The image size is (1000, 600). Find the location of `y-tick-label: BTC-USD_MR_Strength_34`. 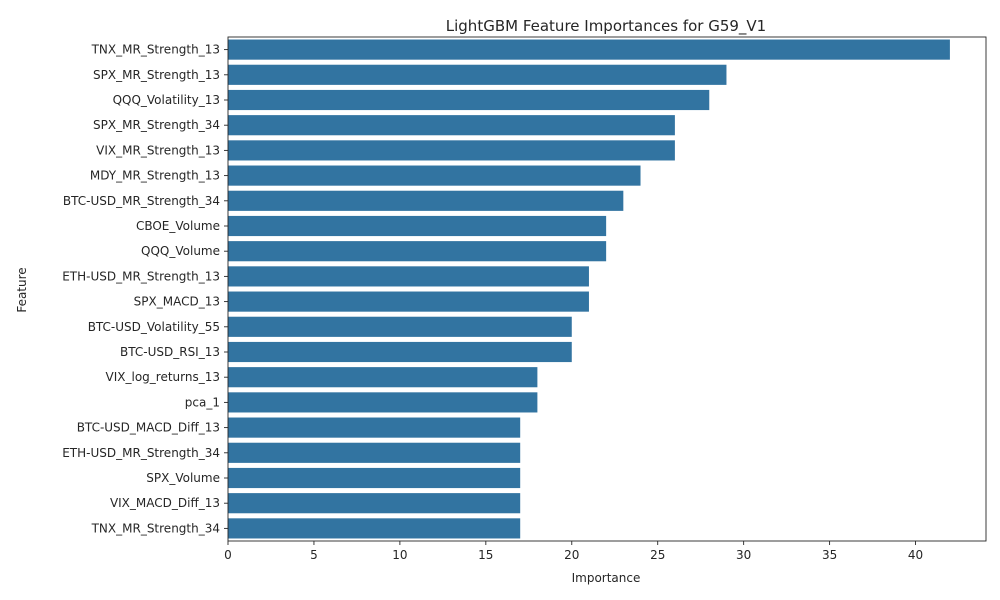

y-tick-label: BTC-USD_MR_Strength_34 is located at coordinates (141, 201).